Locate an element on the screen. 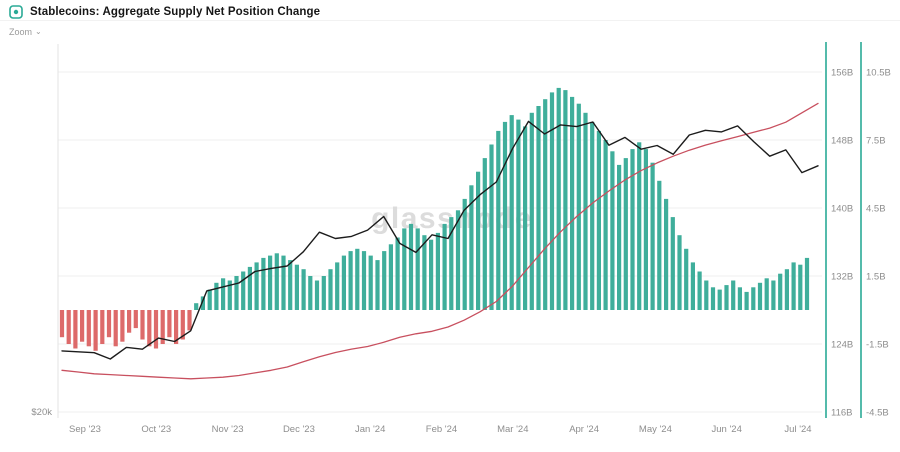 The width and height of the screenshot is (900, 452). glassnode-logo-icon is located at coordinates (16, 11).